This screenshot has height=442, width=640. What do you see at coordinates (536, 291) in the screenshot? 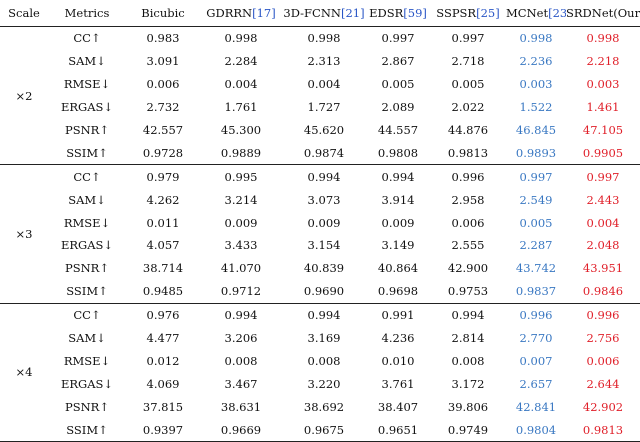
I see `value-cell: 0.9837` at bounding box center [536, 291].